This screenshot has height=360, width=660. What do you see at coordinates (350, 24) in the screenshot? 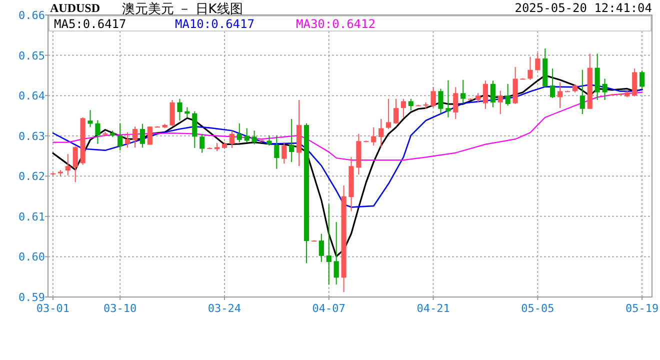
I see `legend: MA5:0.6417 MA10:0.6417 MA30:0.6412` at bounding box center [350, 24].